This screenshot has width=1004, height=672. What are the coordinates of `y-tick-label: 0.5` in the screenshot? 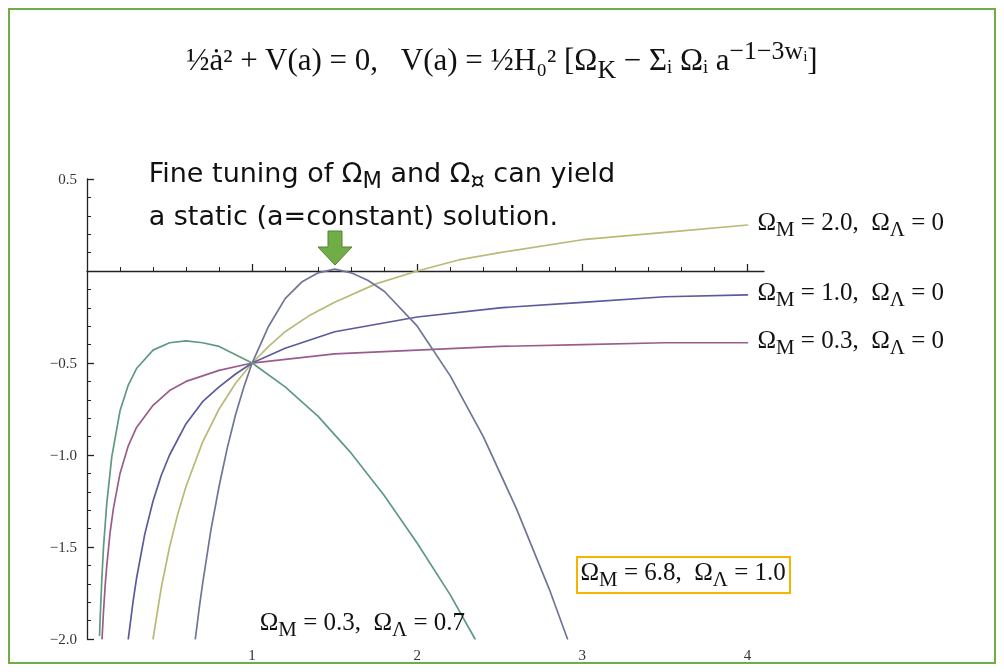 It's located at (67, 179).